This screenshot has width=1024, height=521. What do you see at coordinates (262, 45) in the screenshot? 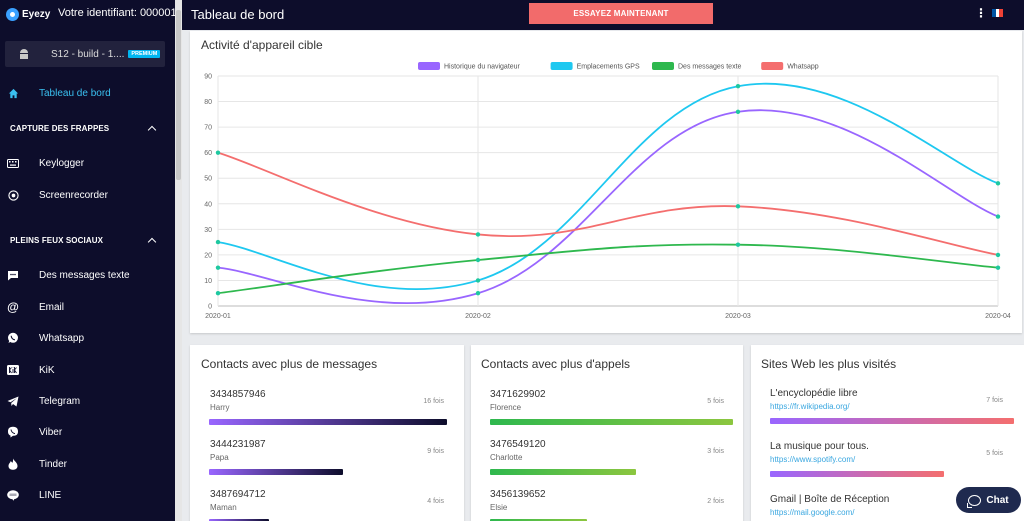
I see `activity-chart-title: Activité d'appareil cible` at bounding box center [262, 45].